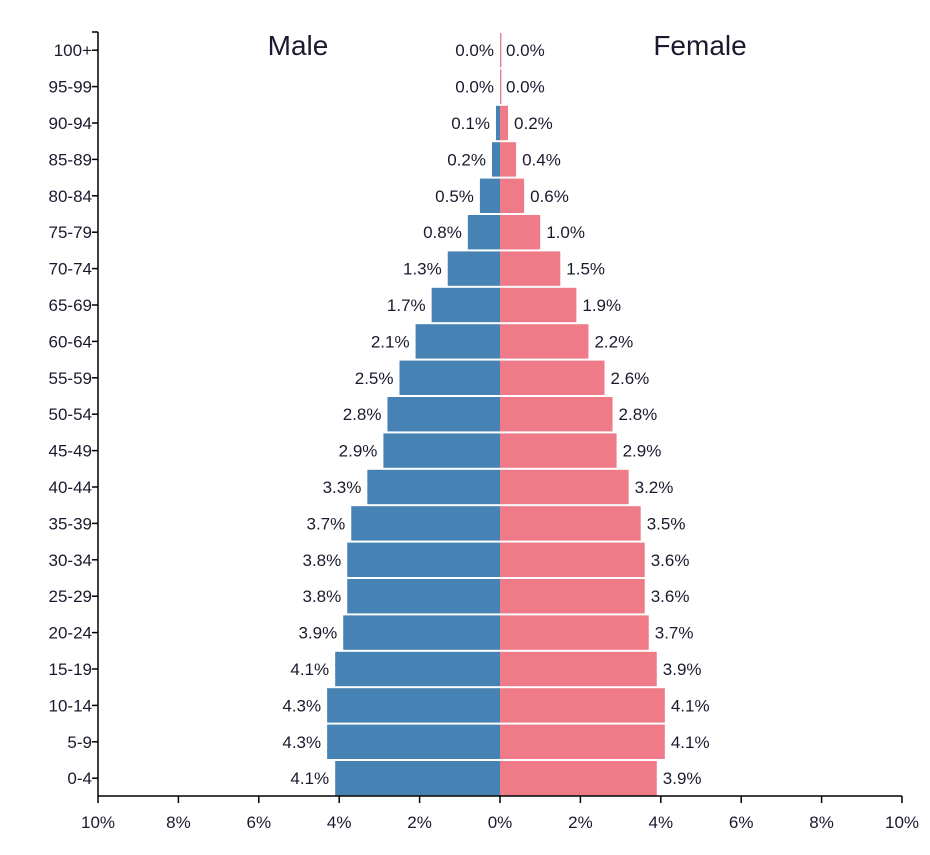  I want to click on male-value-label-35-39: 3.7%, so click(326, 523).